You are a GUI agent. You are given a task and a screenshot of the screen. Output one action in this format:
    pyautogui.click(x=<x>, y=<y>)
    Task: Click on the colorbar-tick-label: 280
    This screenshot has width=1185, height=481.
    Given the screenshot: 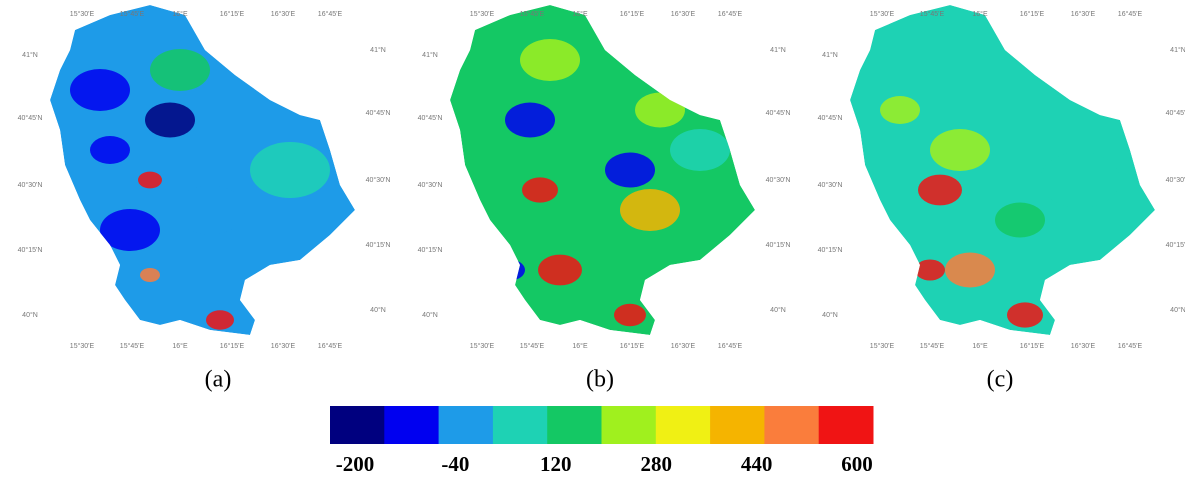 What is the action you would take?
    pyautogui.click(x=656, y=464)
    